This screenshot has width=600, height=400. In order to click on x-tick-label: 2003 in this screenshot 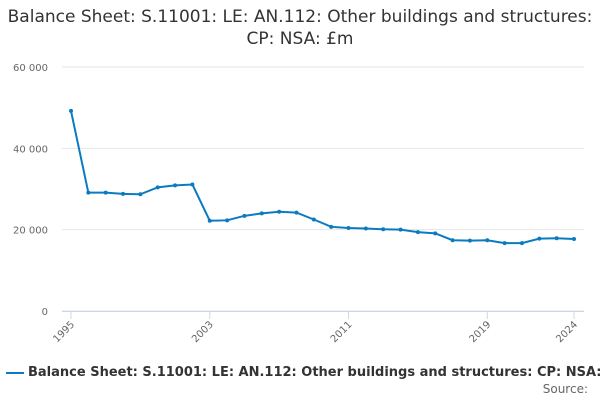, I will do `click(203, 332)`.